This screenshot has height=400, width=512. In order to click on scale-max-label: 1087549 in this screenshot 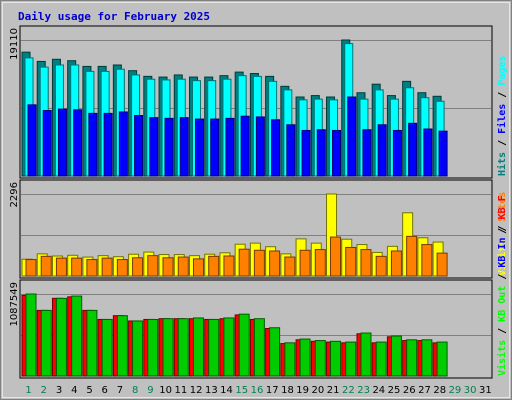, I will do `click(14, 304)`.